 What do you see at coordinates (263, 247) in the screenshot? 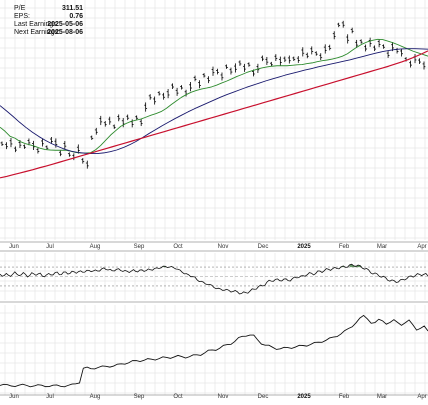
I see `x-tick-label-top-6: Dec` at bounding box center [263, 247].